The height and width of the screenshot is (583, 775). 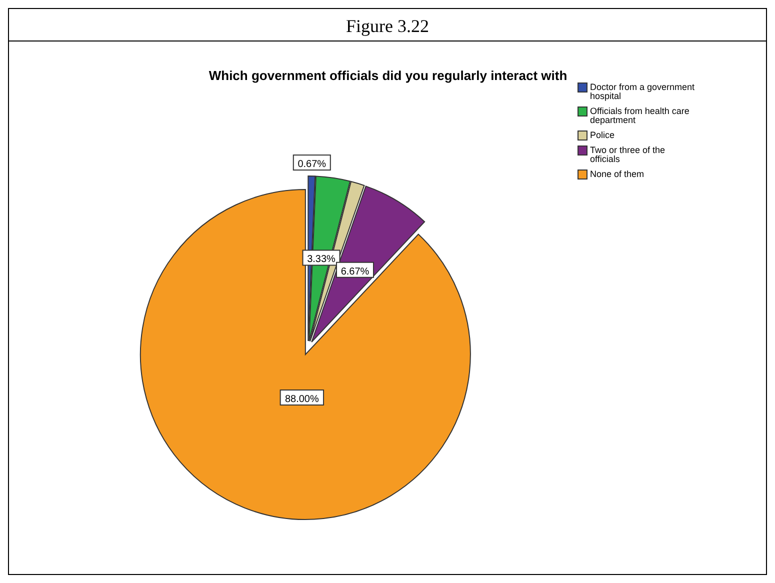 I want to click on chart-title: Which government officials did you regularly interact with, so click(x=388, y=75).